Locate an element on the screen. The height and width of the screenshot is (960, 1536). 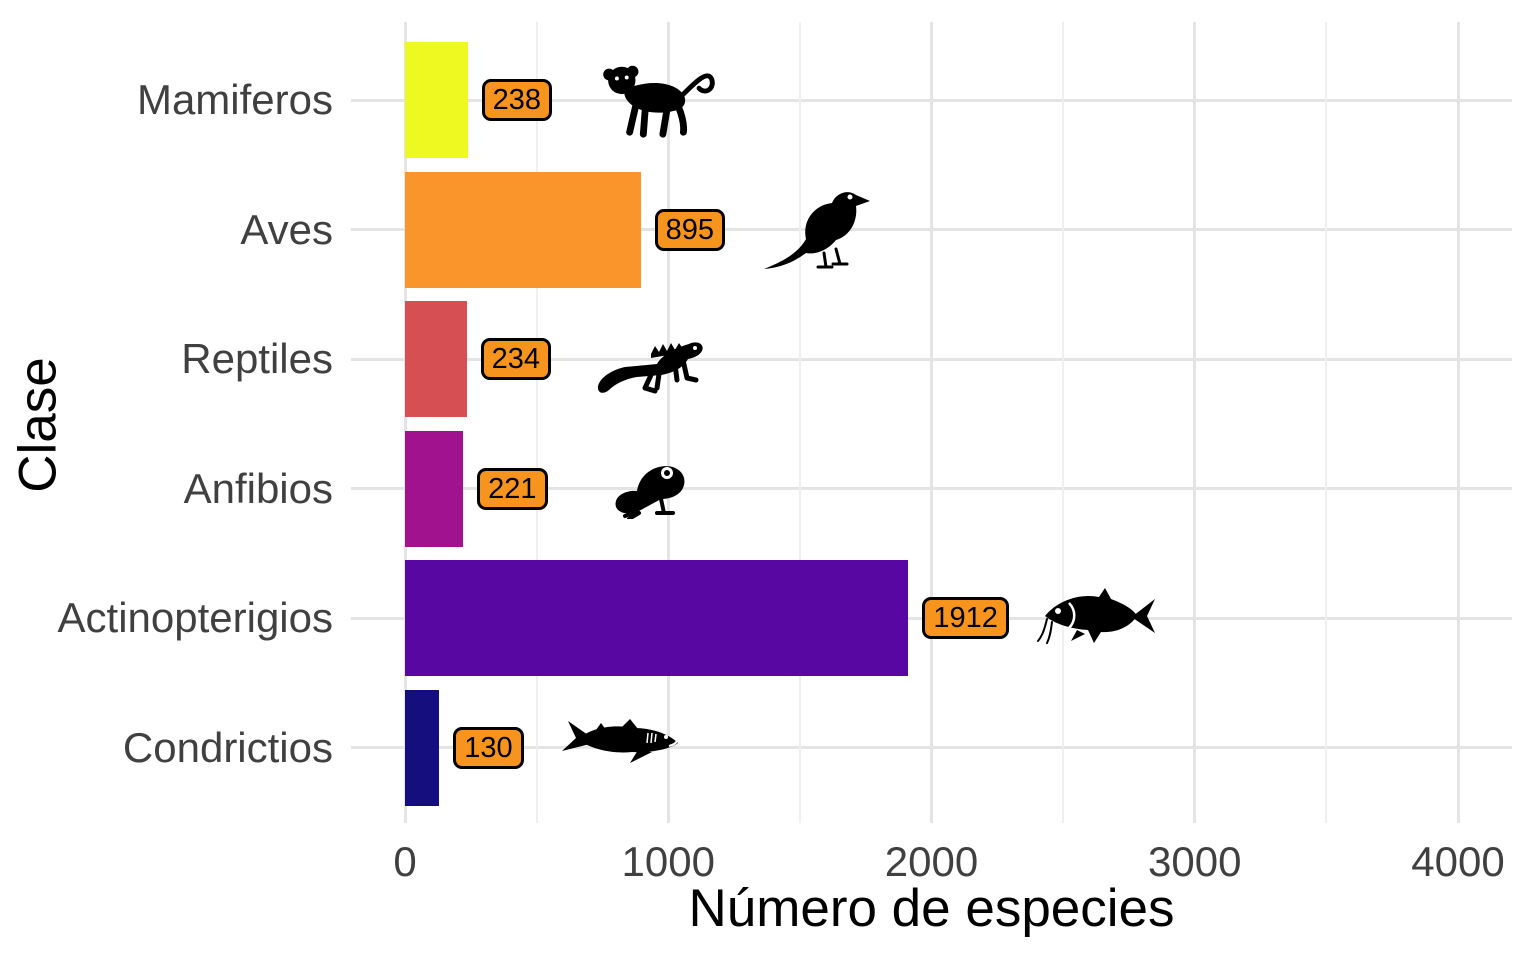
x-axis-tick-label-0: 0 is located at coordinates (405, 861).